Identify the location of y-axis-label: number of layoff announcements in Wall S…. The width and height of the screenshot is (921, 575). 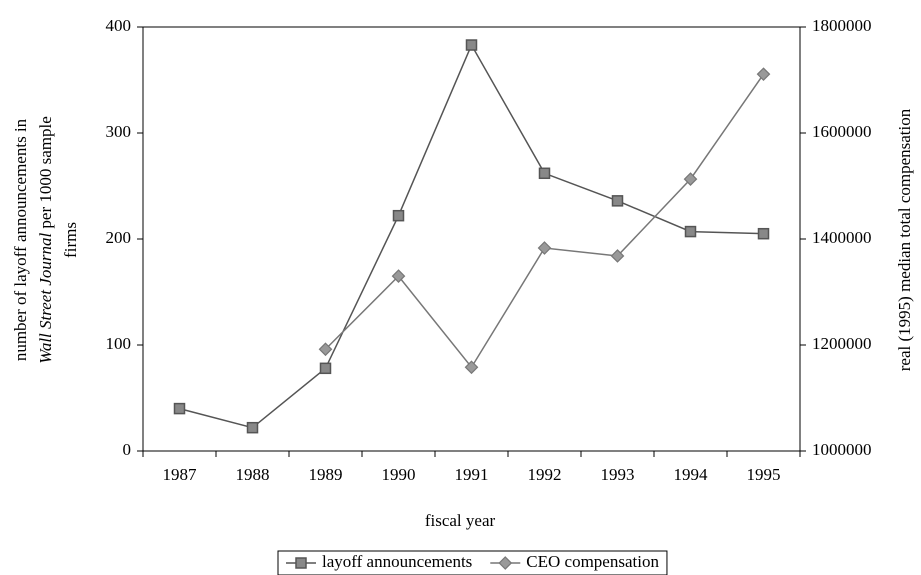
(45, 240).